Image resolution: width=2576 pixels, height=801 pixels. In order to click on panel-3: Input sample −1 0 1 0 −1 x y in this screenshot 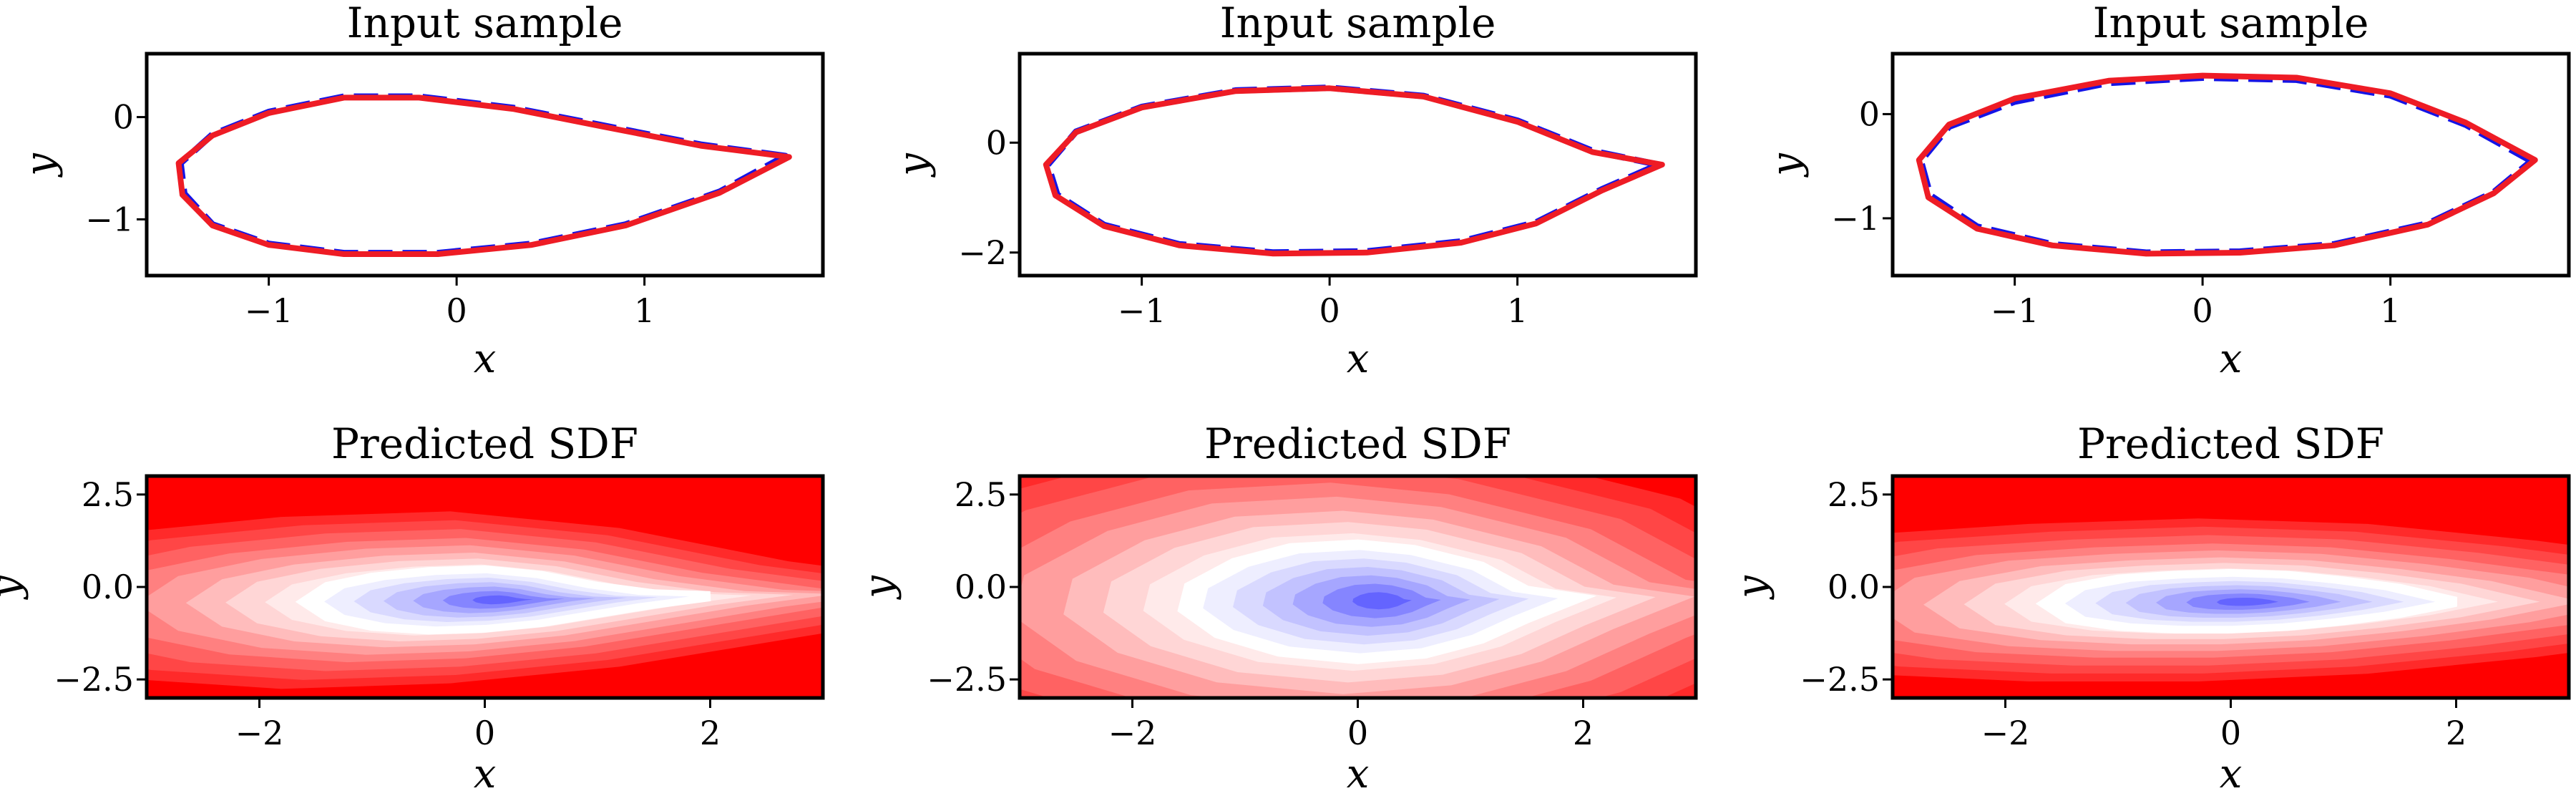, I will do `click(2167, 191)`.